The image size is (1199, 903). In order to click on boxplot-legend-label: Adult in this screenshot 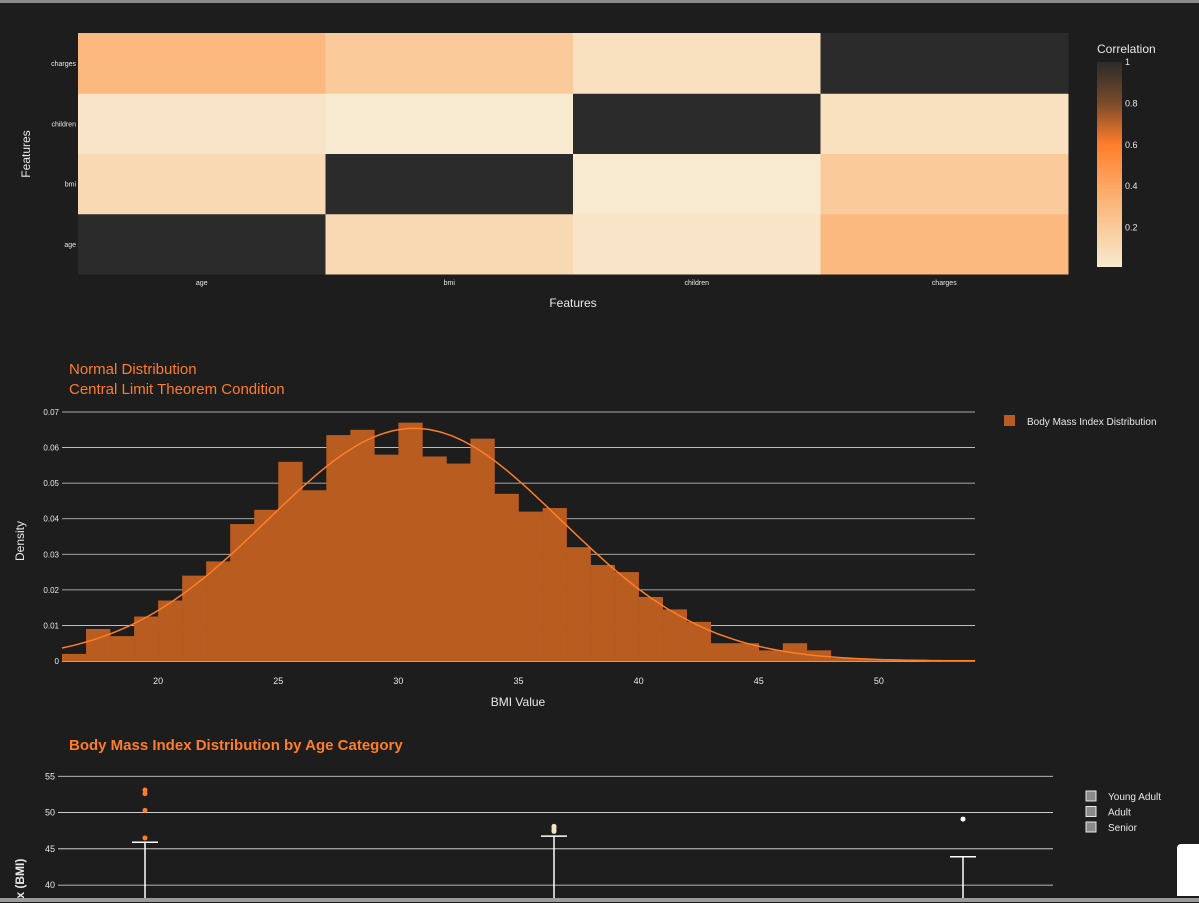, I will do `click(1119, 813)`.